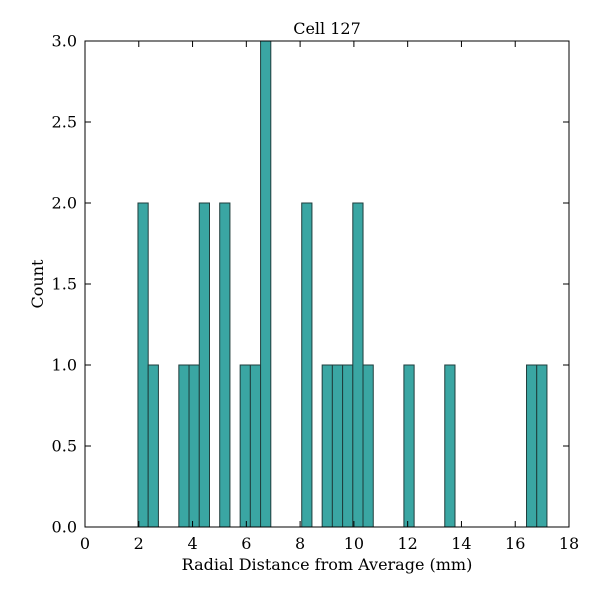  Describe the element at coordinates (85, 543) in the screenshot. I see `x-tick-label: 0` at that location.